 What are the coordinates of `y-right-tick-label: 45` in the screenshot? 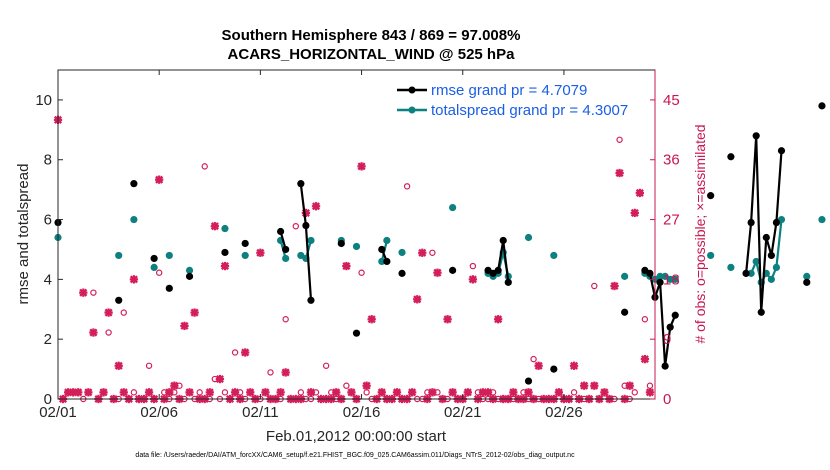 It's located at (671, 100).